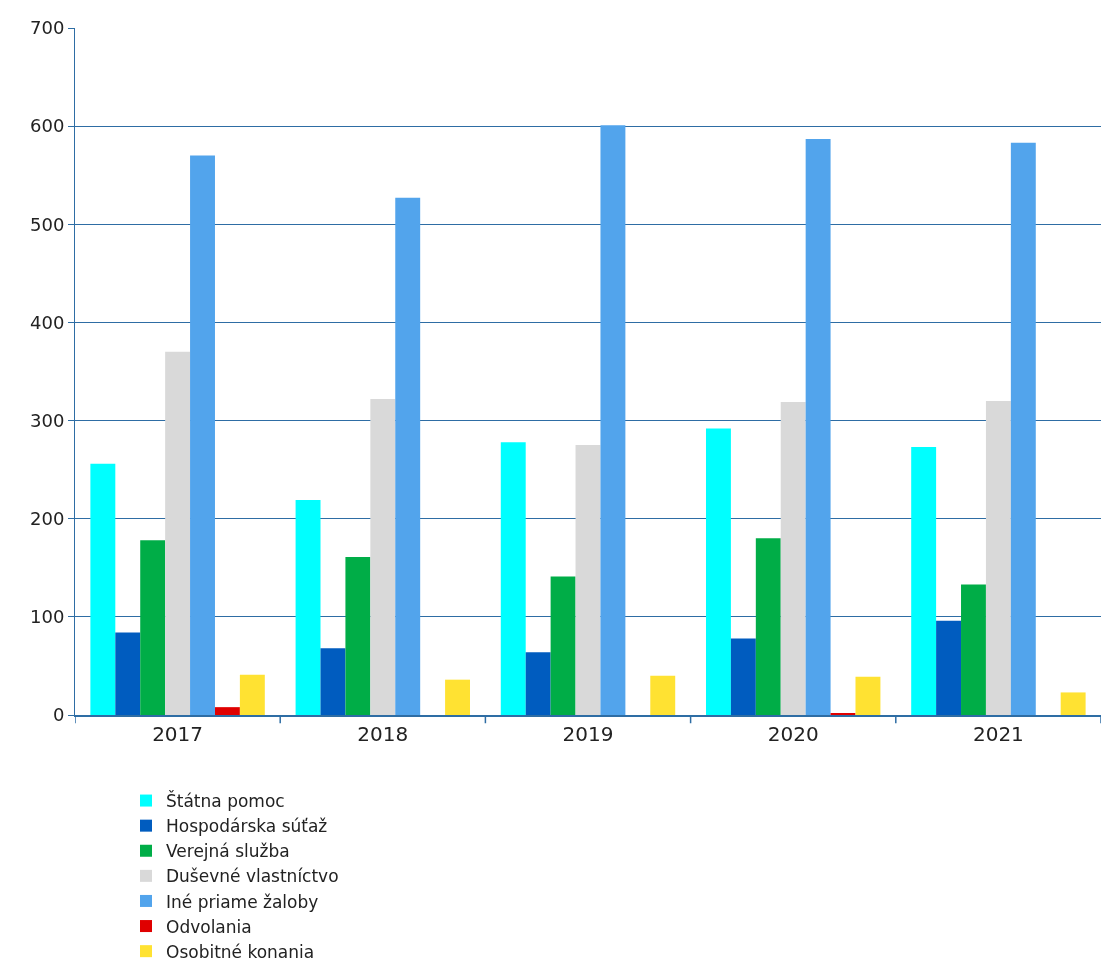 The image size is (1107, 969). I want to click on legend-label: Hospodárska súťaž, so click(247, 826).